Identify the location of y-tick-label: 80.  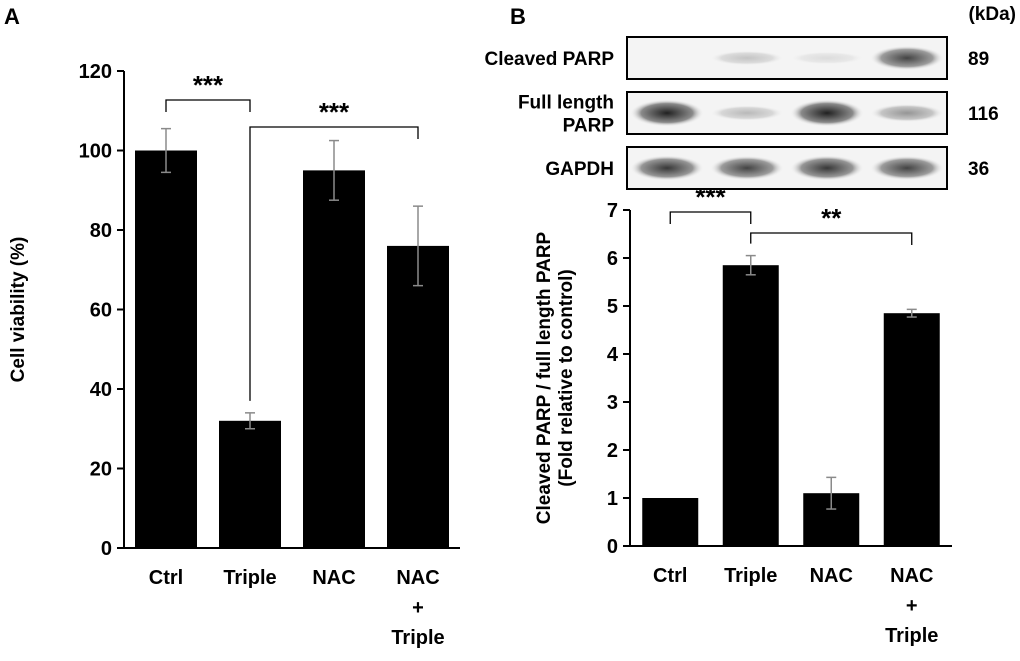
(101, 231).